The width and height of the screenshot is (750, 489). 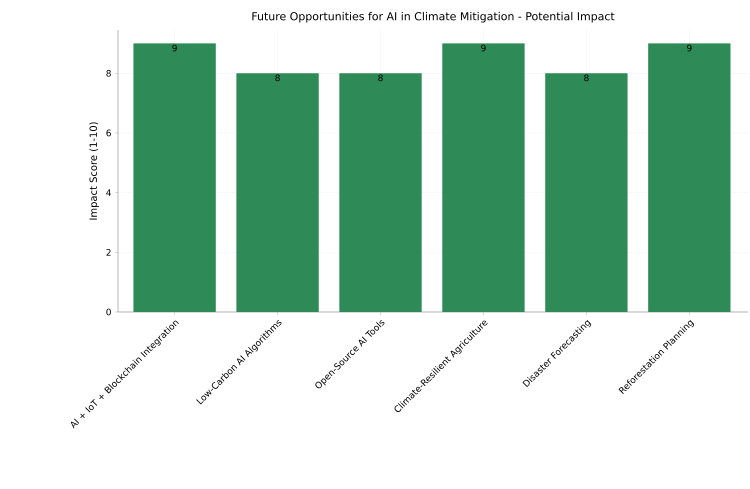 I want to click on y-tick-label: 8, so click(x=108, y=73).